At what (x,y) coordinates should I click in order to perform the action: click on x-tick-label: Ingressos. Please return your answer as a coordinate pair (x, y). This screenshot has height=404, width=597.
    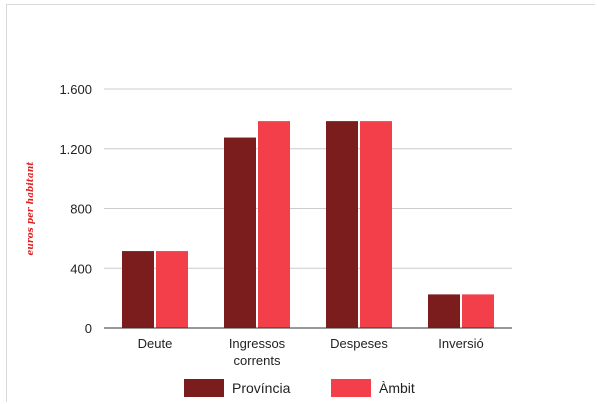
    Looking at the image, I should click on (257, 343).